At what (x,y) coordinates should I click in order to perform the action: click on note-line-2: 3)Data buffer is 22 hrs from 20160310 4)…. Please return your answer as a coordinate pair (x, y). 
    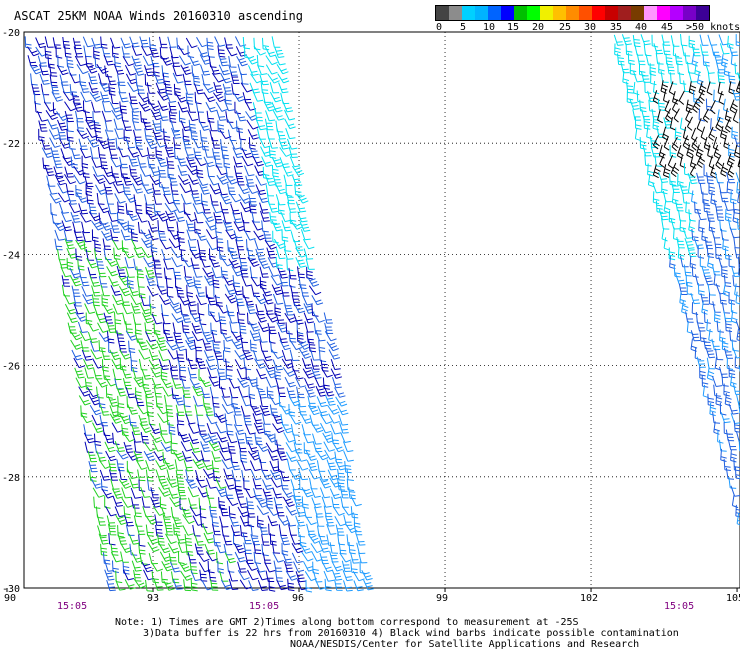
    Looking at the image, I should click on (411, 633).